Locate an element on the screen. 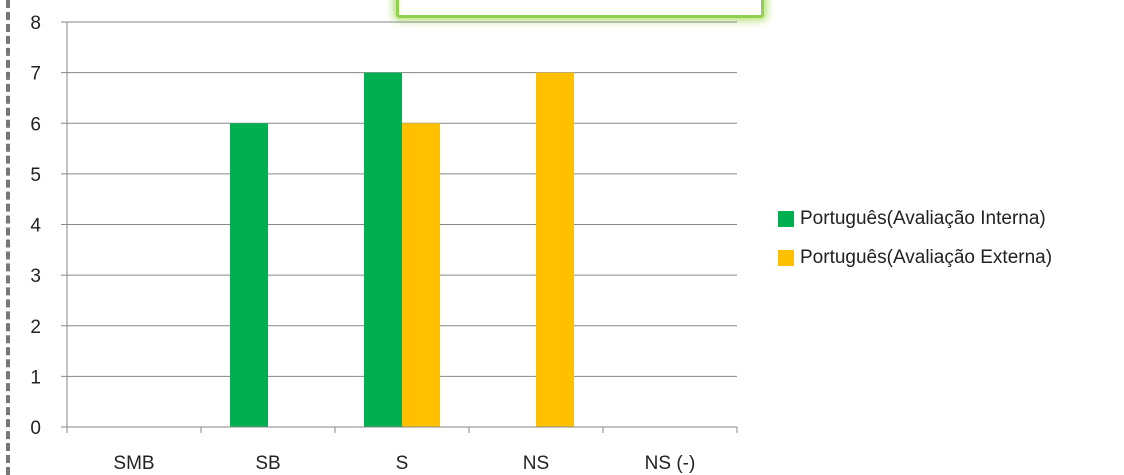 The image size is (1124, 475). y-tick-label: 8 is located at coordinates (35, 23).